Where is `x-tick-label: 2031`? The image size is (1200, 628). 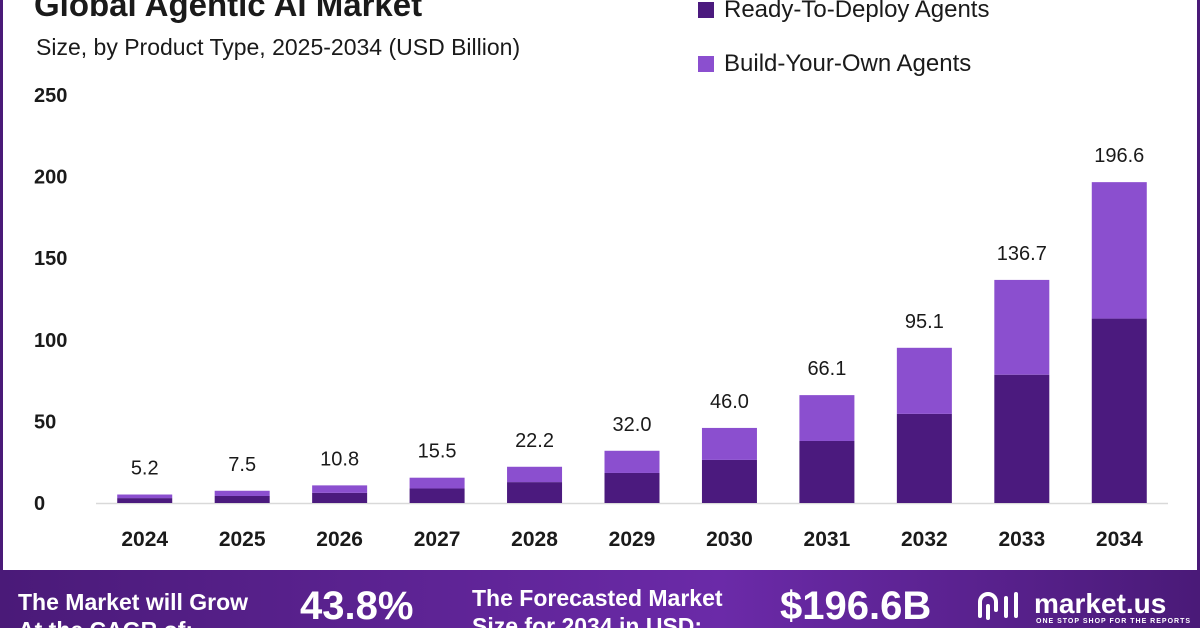
x-tick-label: 2031 is located at coordinates (827, 539).